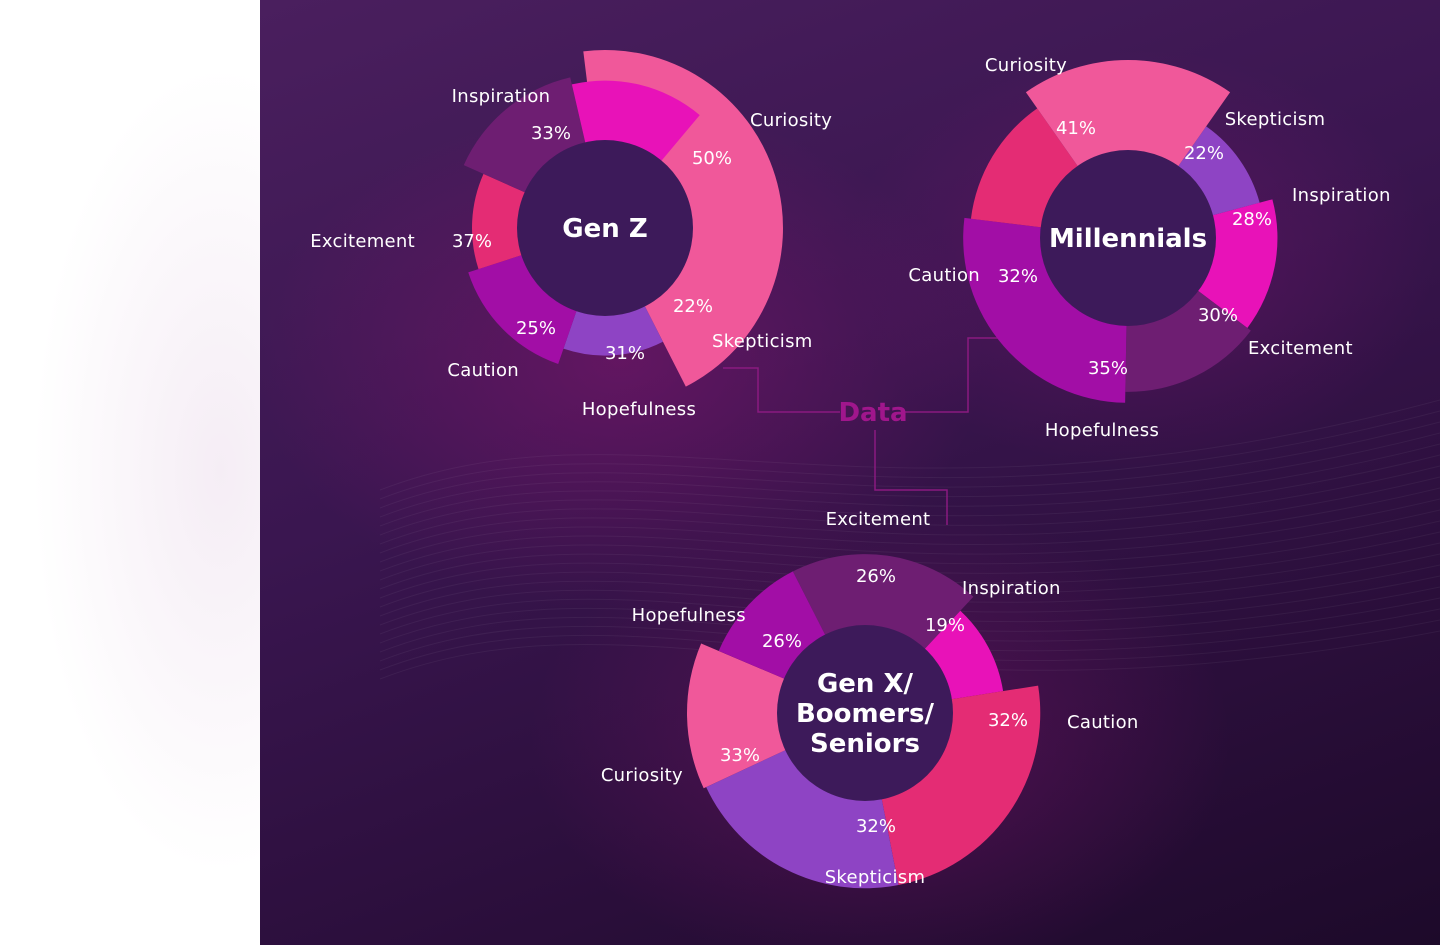 This screenshot has height=945, width=1440. I want to click on center-title-line: Seniors, so click(865, 744).